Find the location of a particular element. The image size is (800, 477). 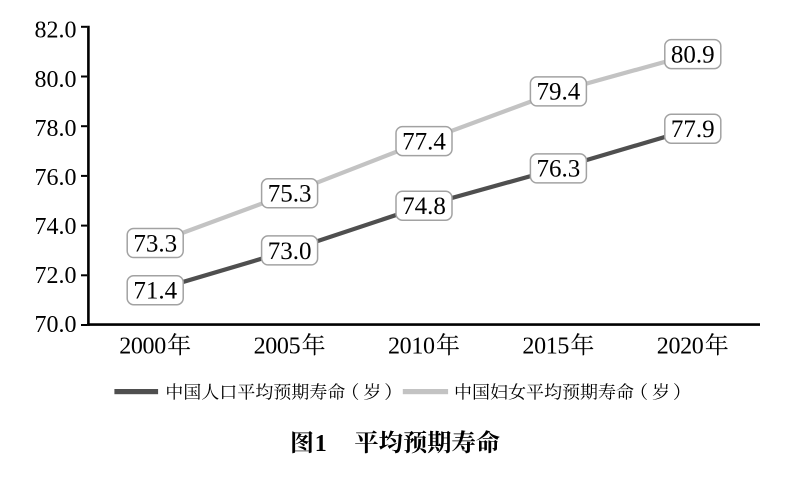

svg-text: 77.9 is located at coordinates (693, 129).